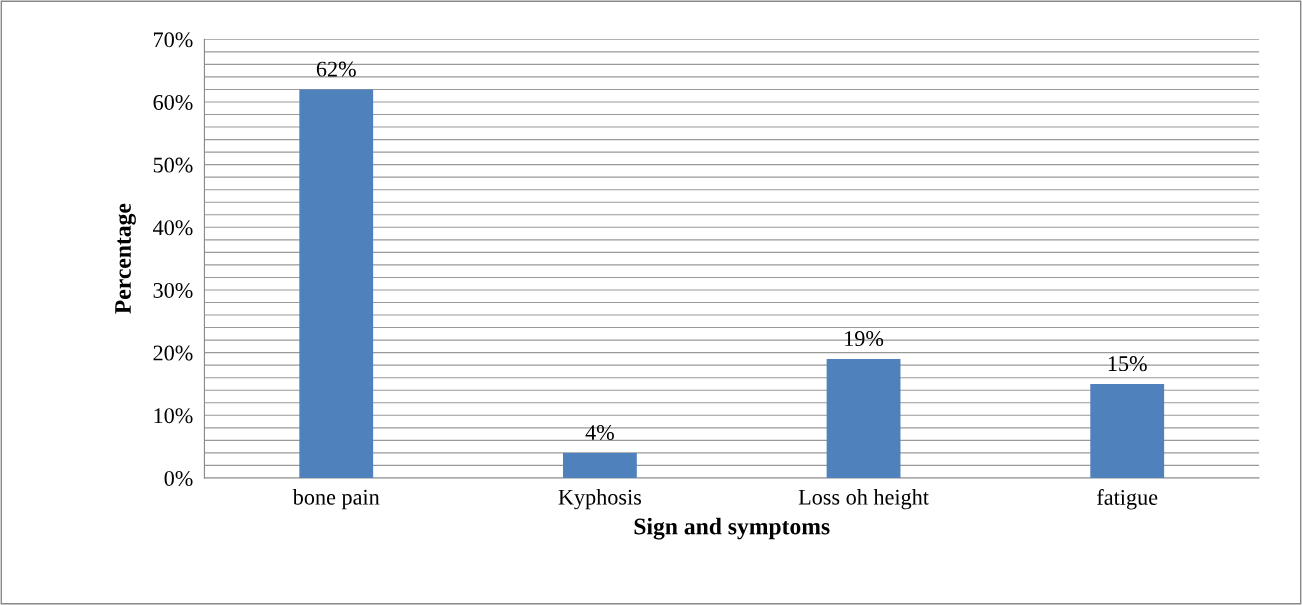 This screenshot has width=1302, height=605. What do you see at coordinates (1127, 364) in the screenshot?
I see `data-label: 15%` at bounding box center [1127, 364].